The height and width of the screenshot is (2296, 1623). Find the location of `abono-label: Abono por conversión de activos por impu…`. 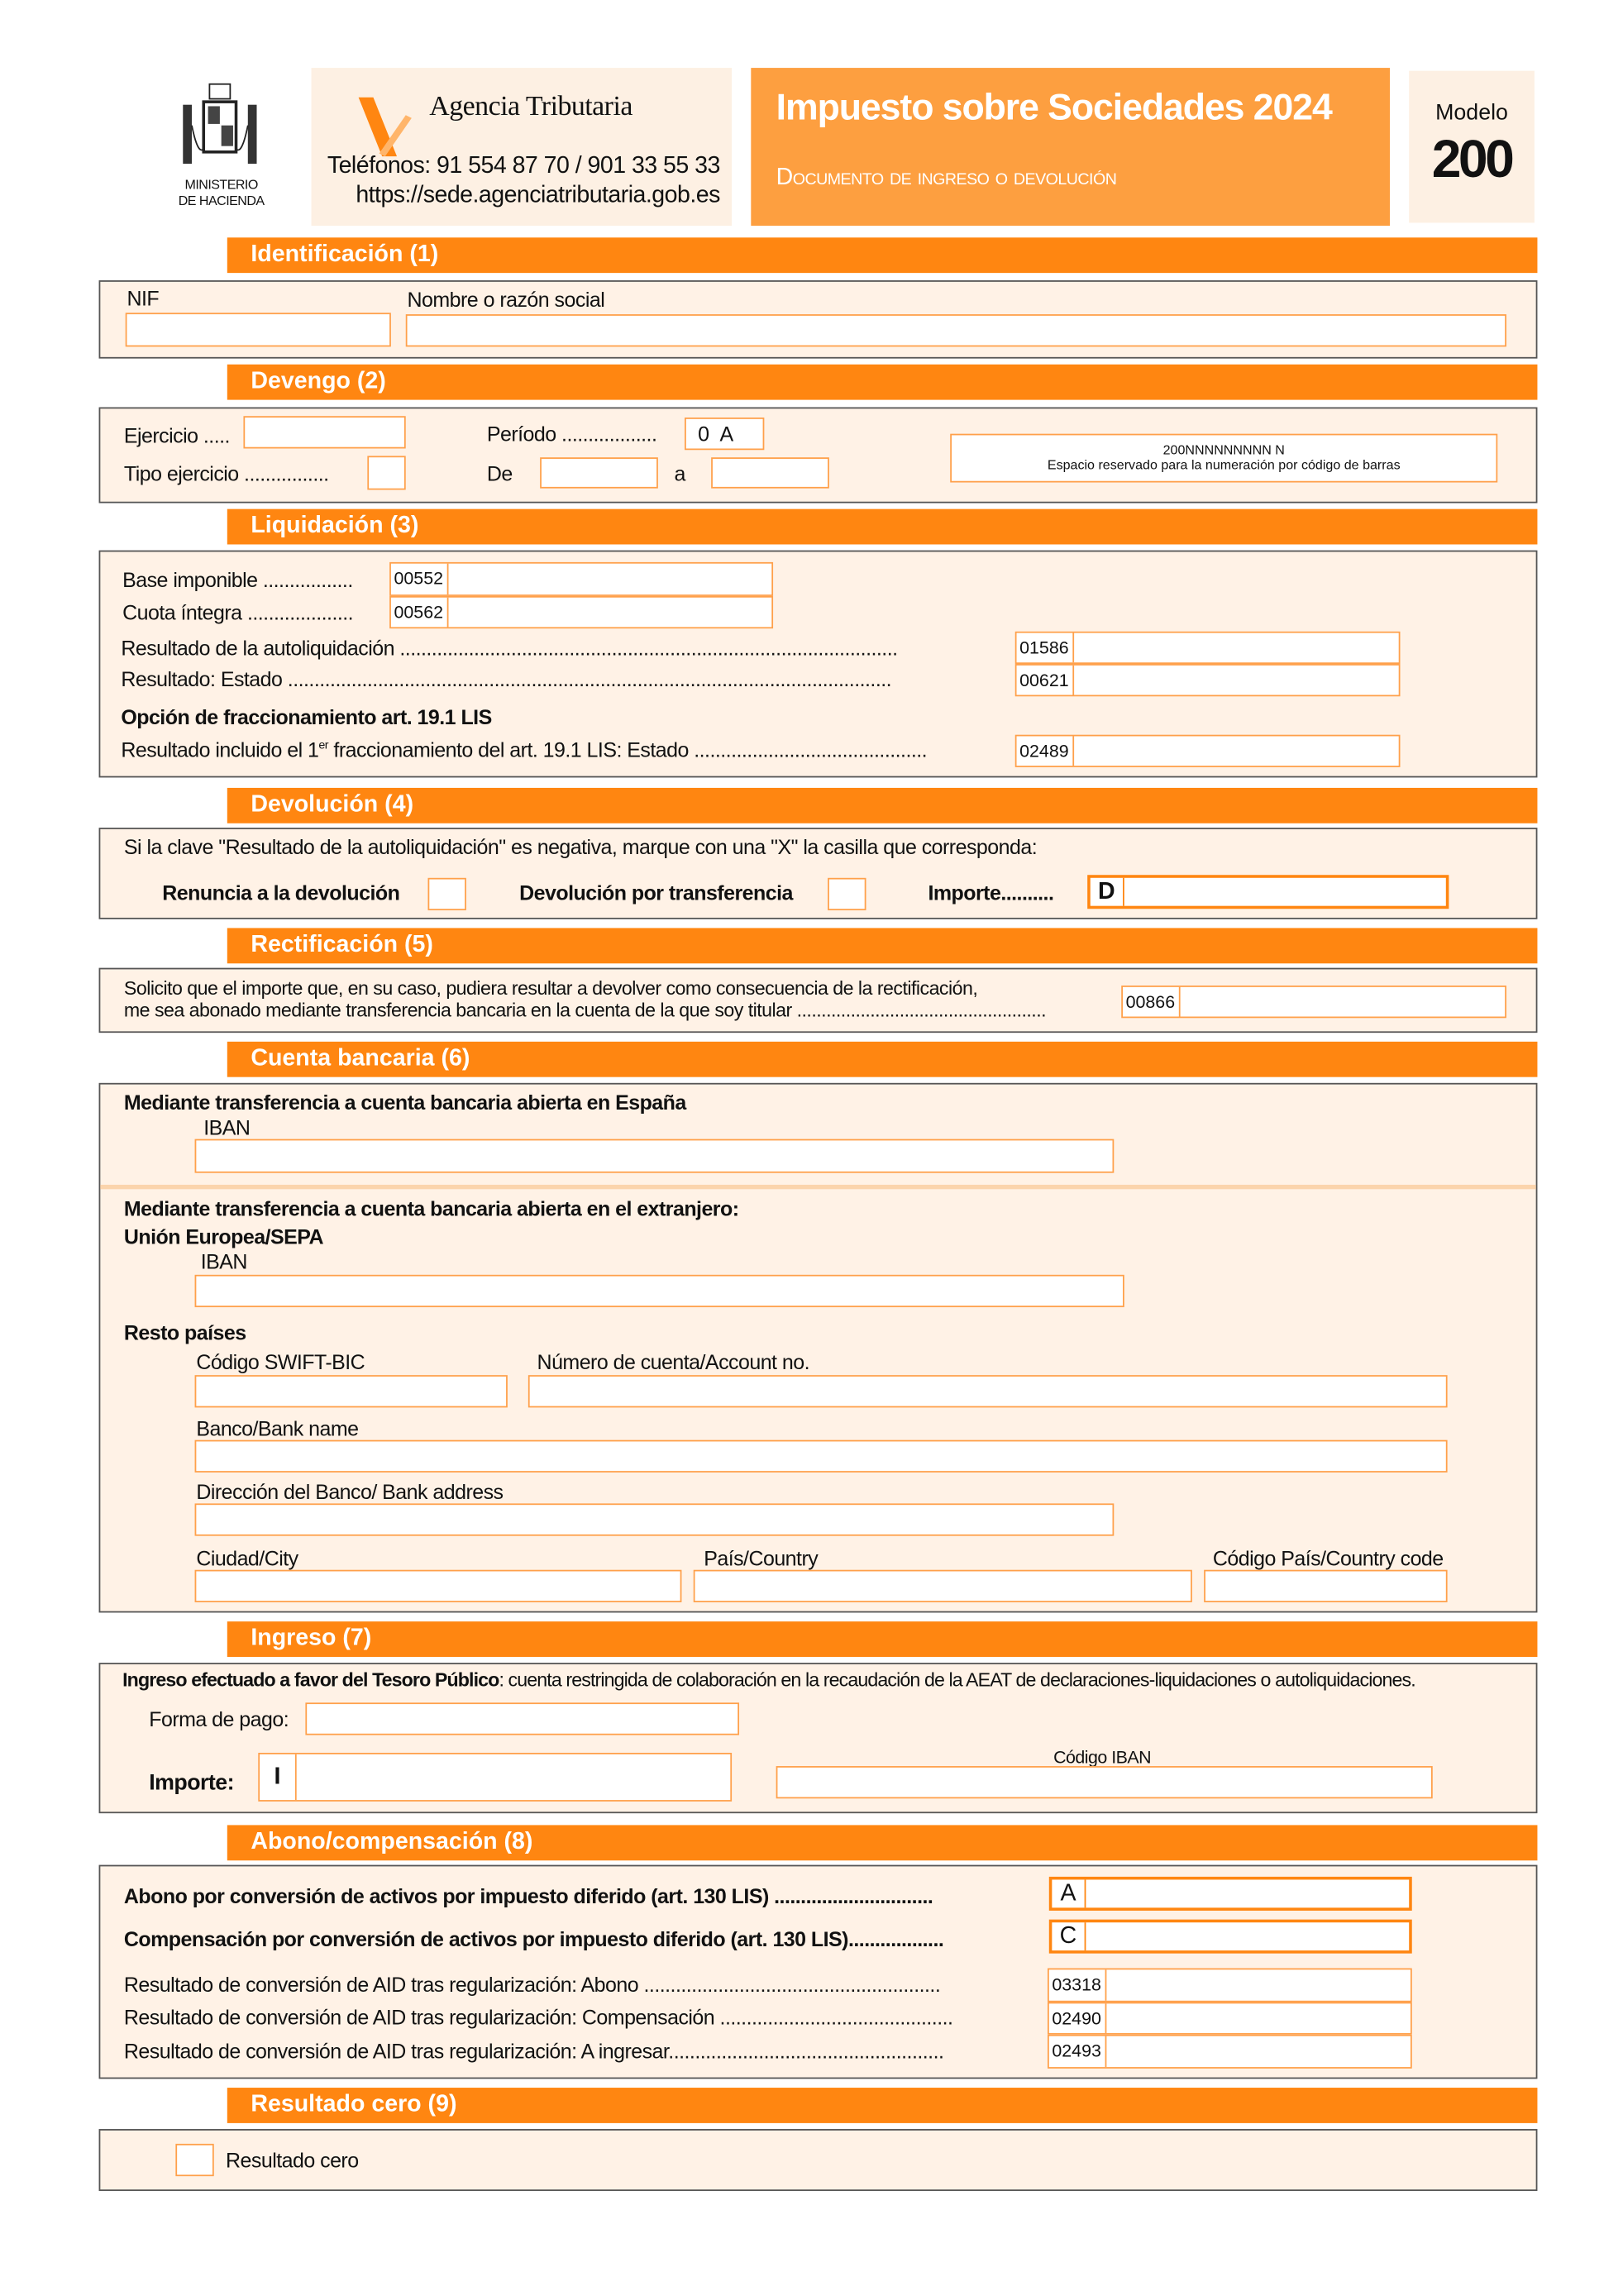

abono-label: Abono por conversión de activos por impu… is located at coordinates (528, 1895).